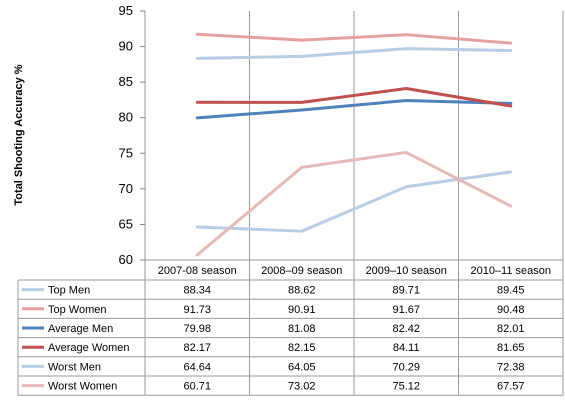  Describe the element at coordinates (197, 329) in the screenshot. I see `table-cell-value: 79.98` at that location.